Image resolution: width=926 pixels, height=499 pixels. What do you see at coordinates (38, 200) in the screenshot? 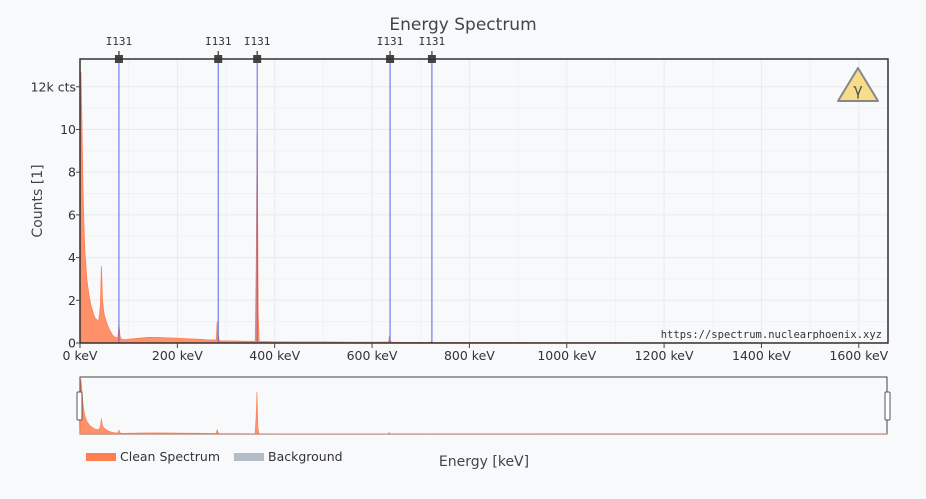
I see `y-axis-label: Counts [1]` at bounding box center [38, 200].